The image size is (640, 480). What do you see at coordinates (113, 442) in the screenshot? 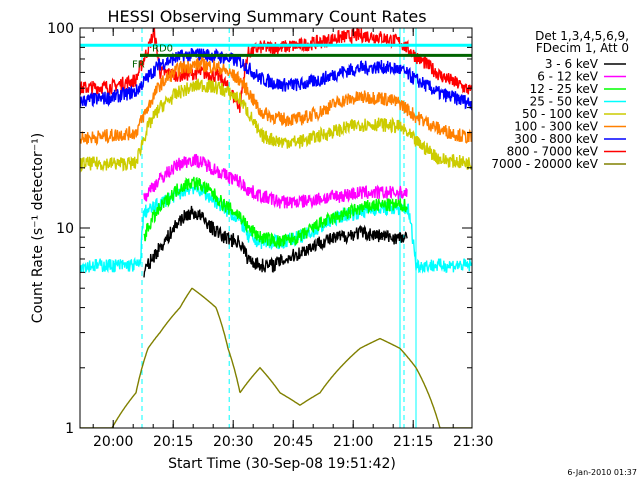
I see `x-tick-label-0: 20:00` at bounding box center [113, 442].